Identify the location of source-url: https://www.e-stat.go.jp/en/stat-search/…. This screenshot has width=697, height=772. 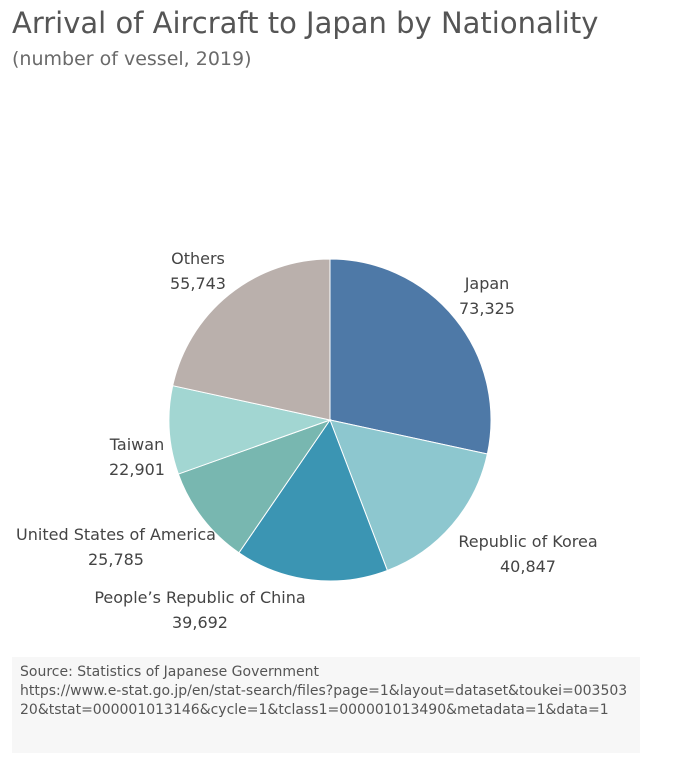
(324, 700).